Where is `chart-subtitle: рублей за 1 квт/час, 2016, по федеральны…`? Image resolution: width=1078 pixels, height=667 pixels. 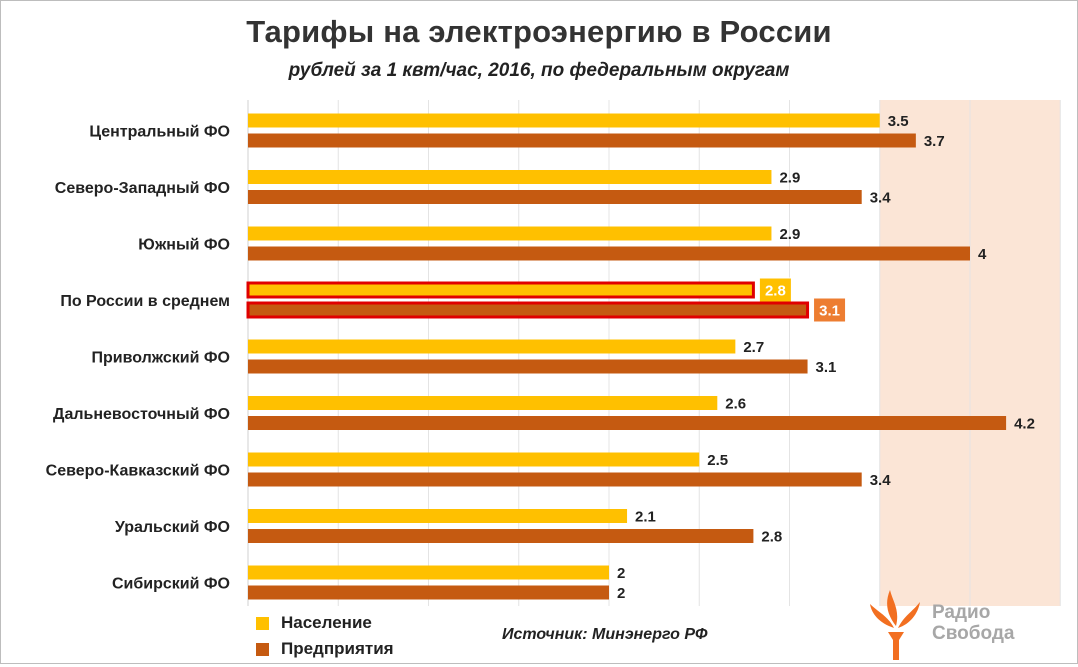 chart-subtitle: рублей за 1 квт/час, 2016, по федеральны… is located at coordinates (539, 70).